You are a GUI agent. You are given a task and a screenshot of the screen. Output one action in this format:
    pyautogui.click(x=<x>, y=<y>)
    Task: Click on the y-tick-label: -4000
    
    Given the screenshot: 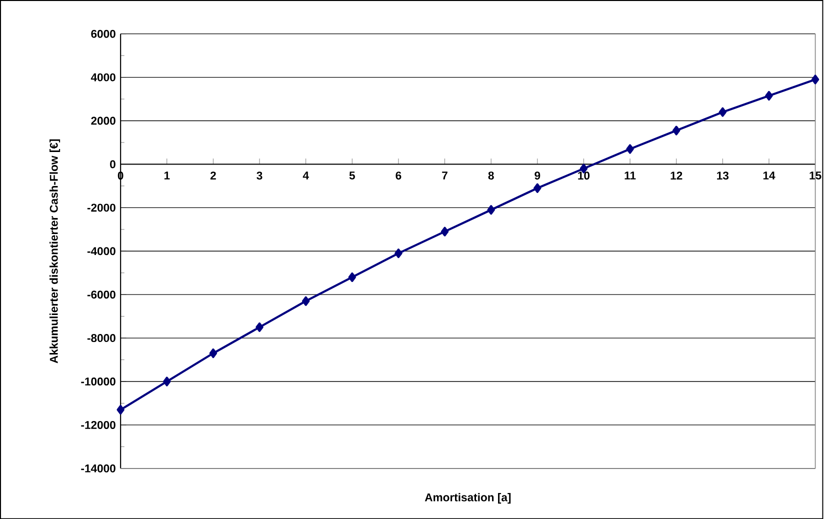 What is the action you would take?
    pyautogui.click(x=101, y=251)
    